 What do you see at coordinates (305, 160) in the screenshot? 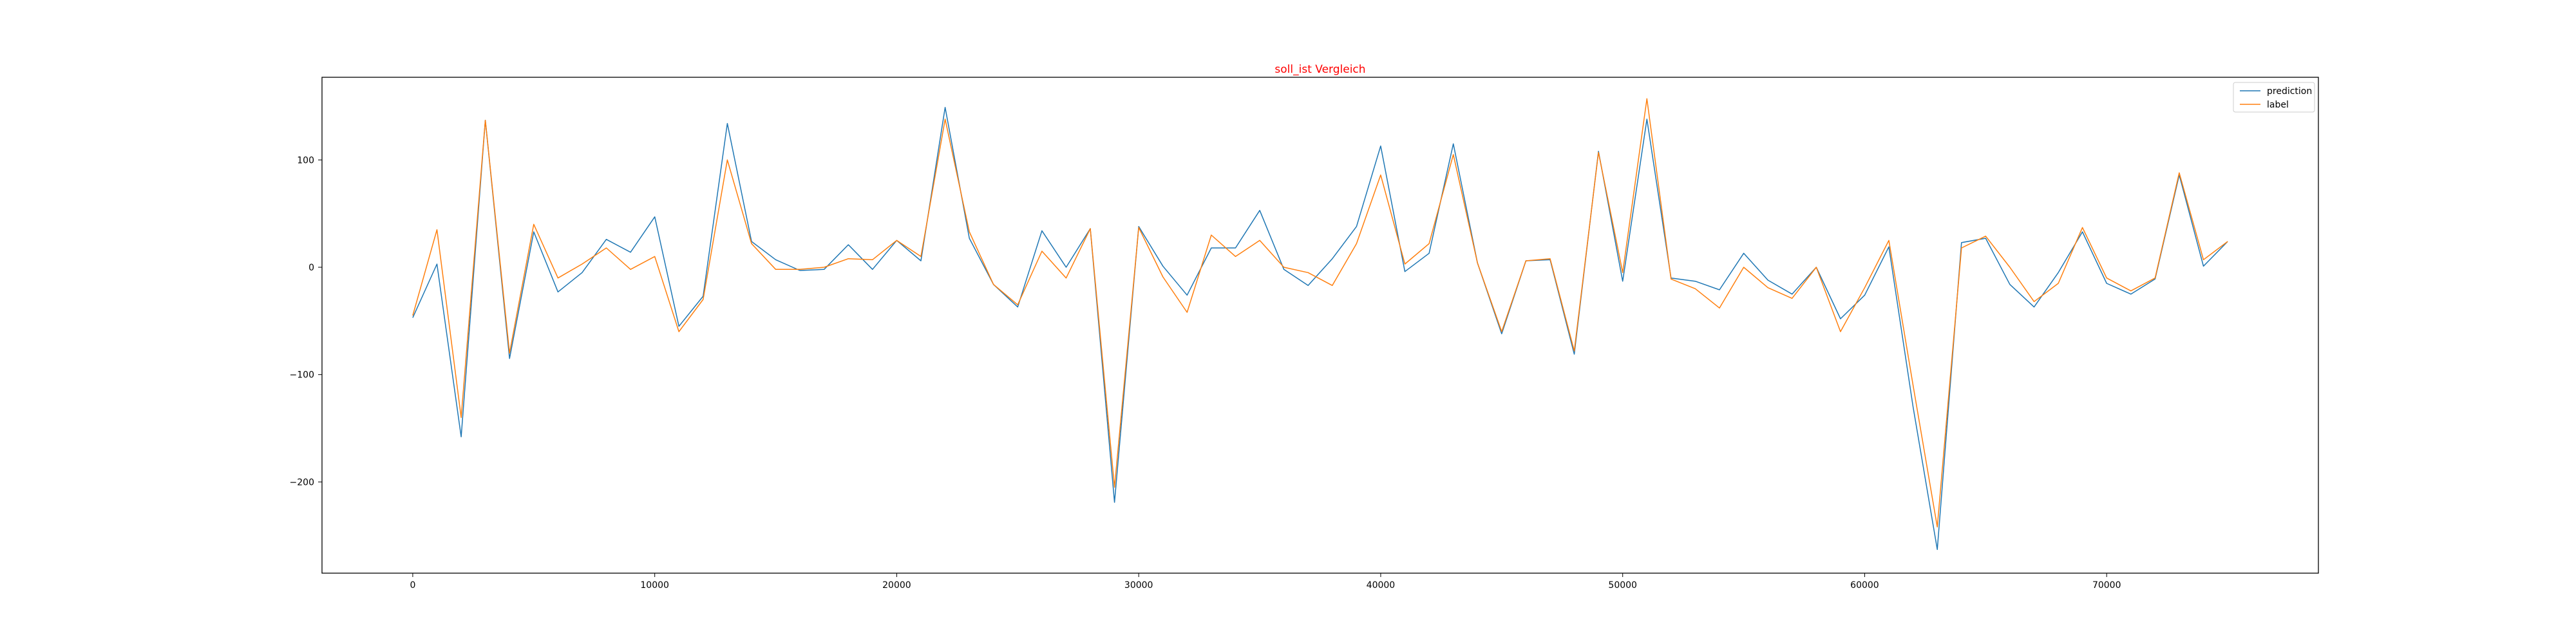
I see `y-tick-label: 100` at bounding box center [305, 160].